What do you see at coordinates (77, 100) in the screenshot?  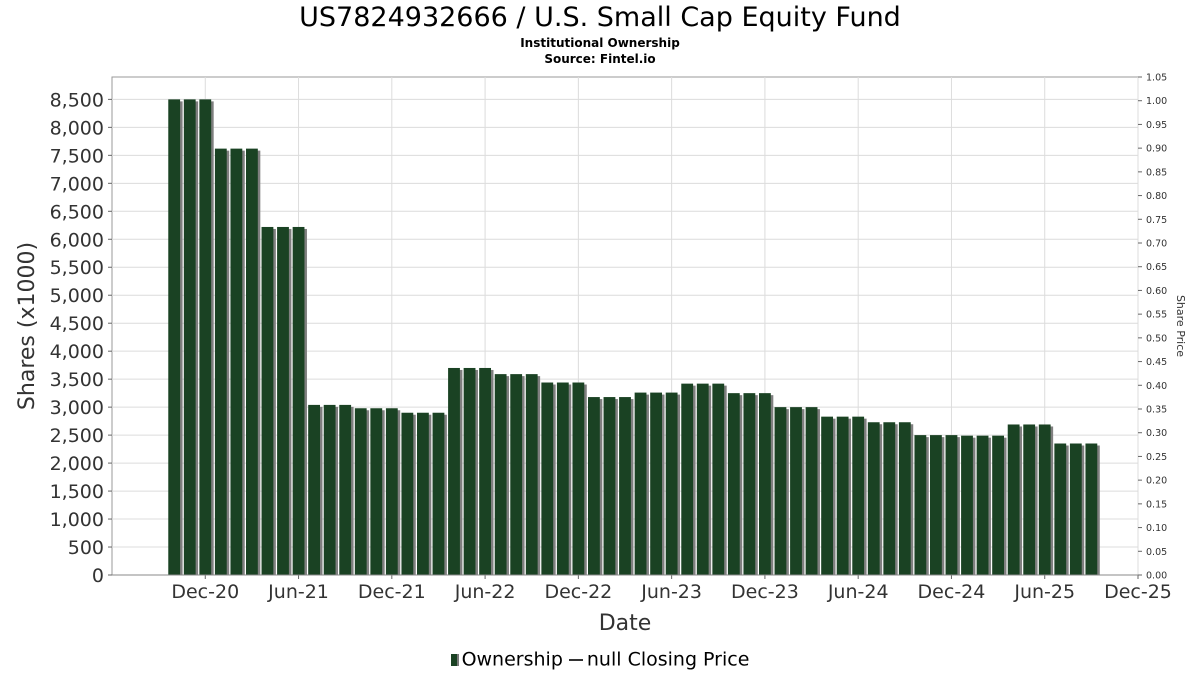 I see `y-tick-label: 8,500` at bounding box center [77, 100].